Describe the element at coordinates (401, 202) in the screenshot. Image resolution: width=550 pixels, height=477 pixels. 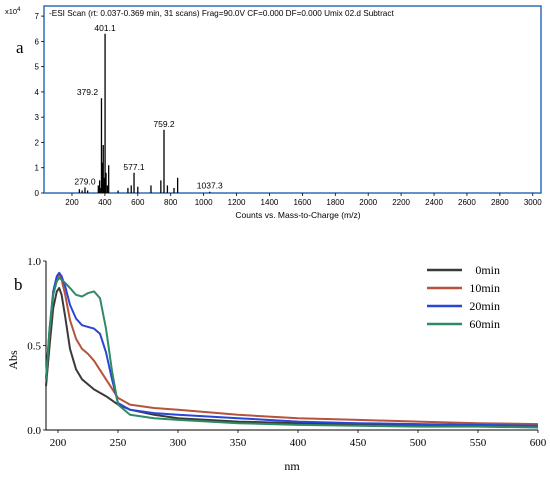
I see `spectrum-x-tick-label: 2200` at that location.